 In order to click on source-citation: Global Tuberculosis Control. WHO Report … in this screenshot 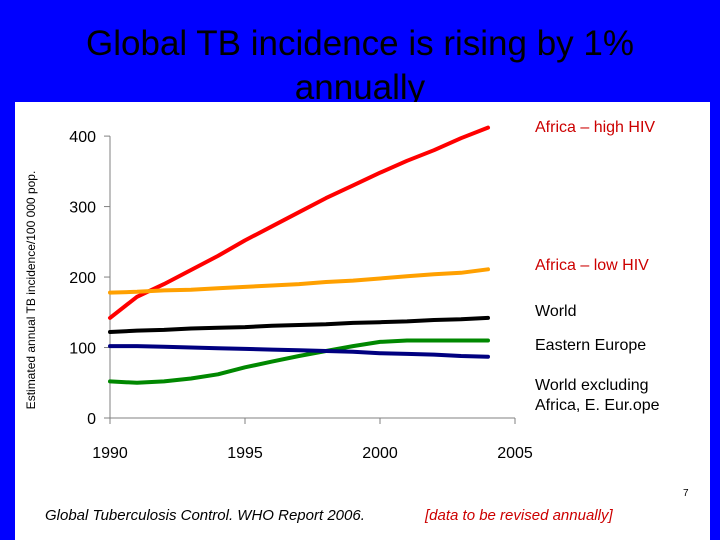, I will do `click(205, 515)`.